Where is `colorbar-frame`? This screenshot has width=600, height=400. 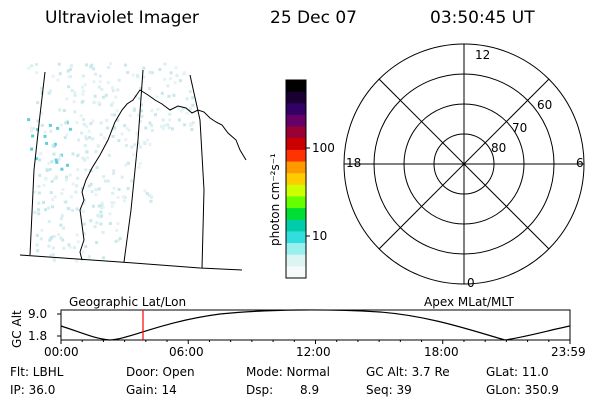 colorbar-frame is located at coordinates (296, 179).